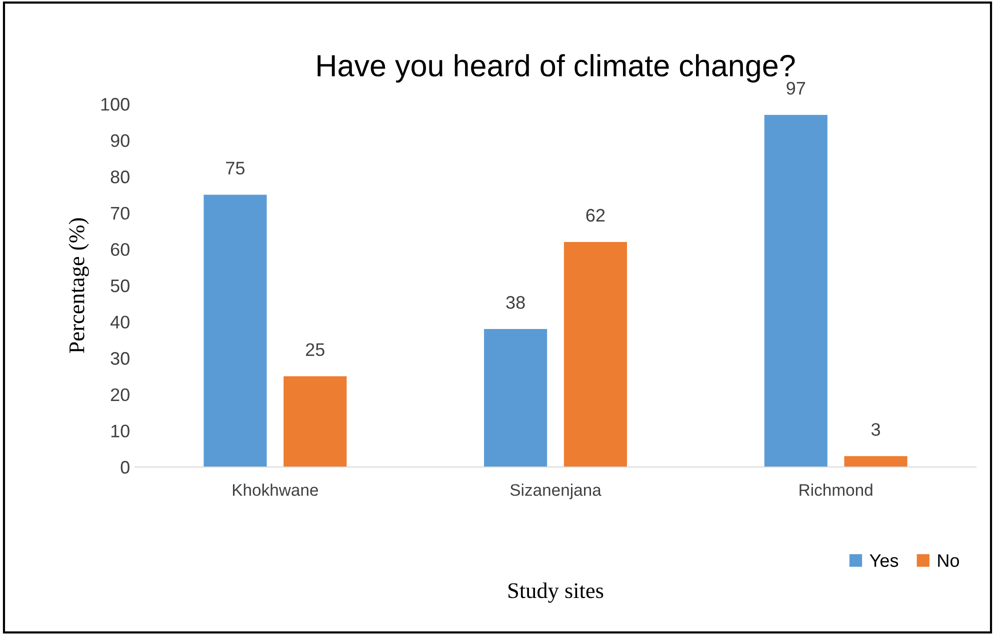 The width and height of the screenshot is (995, 635). I want to click on x-tick-label: Richmond, so click(836, 490).